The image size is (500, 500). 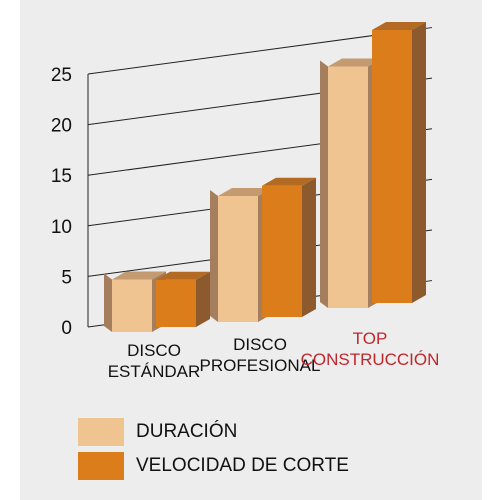 I want to click on legend-item-duracion: DURACIÓN, so click(x=157, y=432).